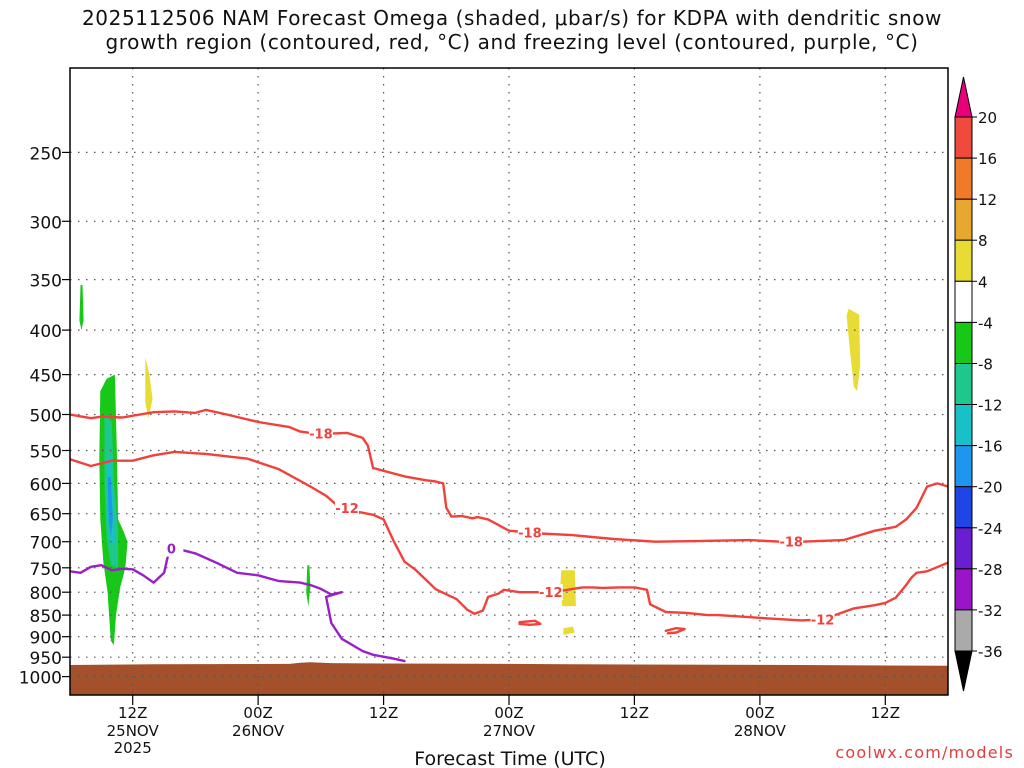  What do you see at coordinates (46, 453) in the screenshot?
I see `y-tick-label-550: 550` at bounding box center [46, 453].